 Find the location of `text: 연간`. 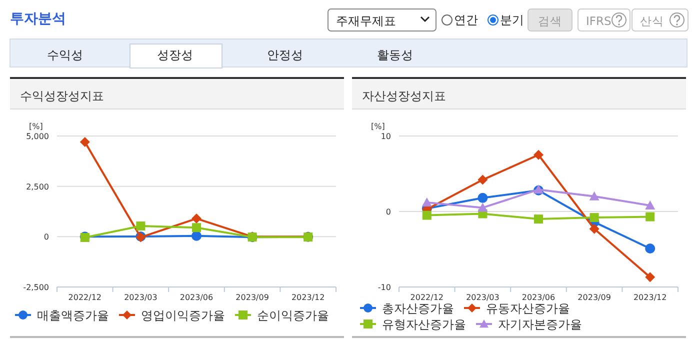

text: 연간 is located at coordinates (466, 20).